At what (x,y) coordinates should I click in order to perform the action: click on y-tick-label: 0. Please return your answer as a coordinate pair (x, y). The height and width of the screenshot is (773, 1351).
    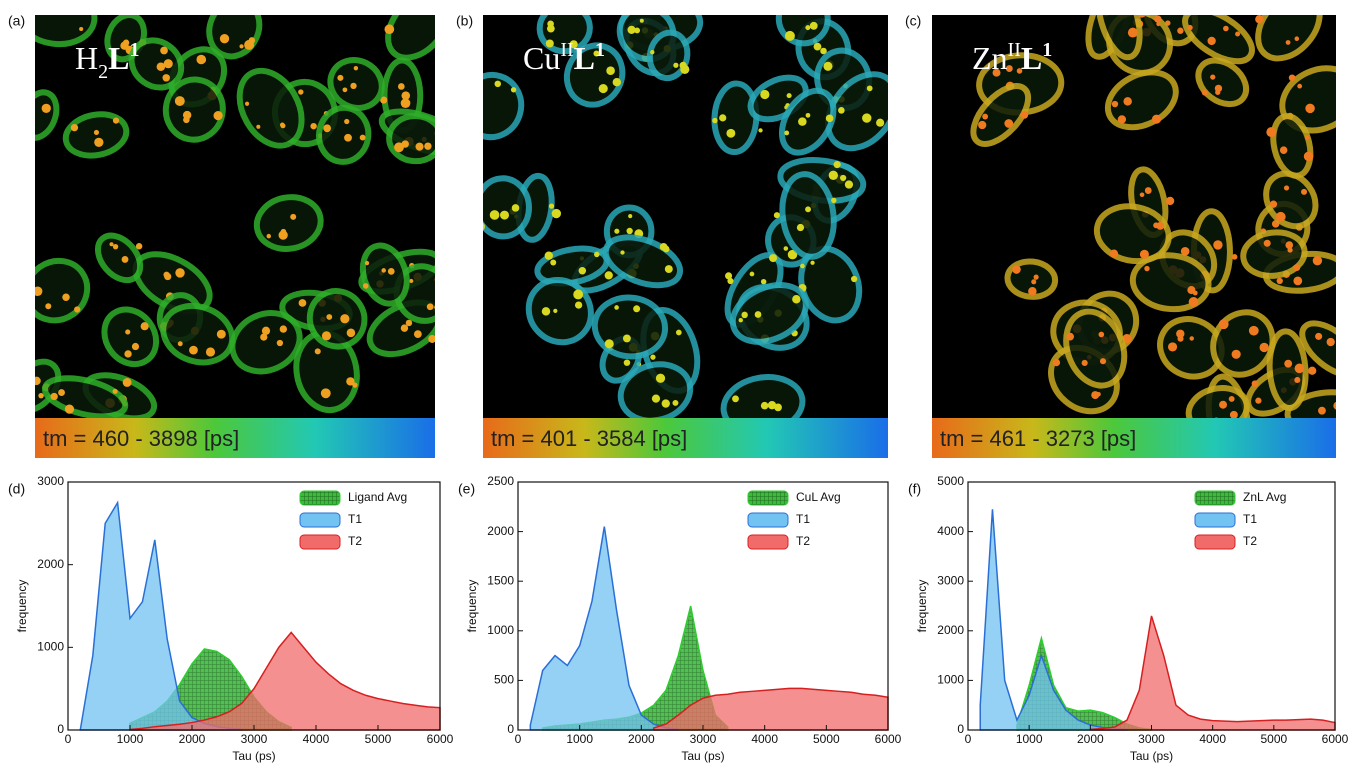
    Looking at the image, I should click on (960, 729).